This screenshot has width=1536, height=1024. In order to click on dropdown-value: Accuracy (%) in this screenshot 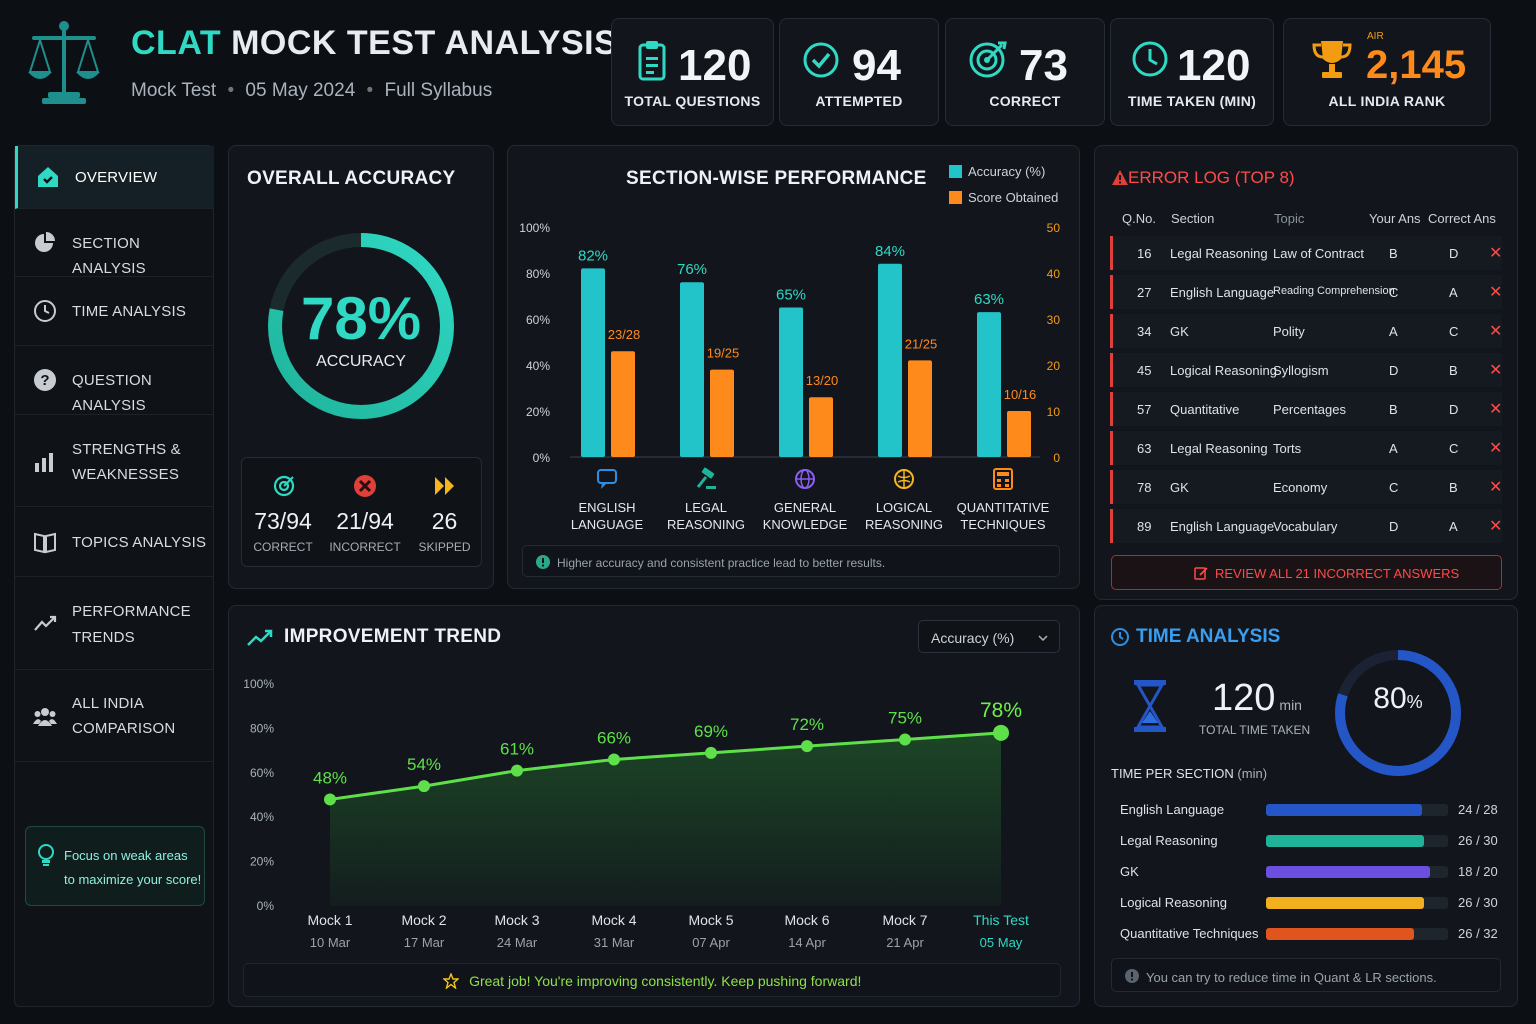, I will do `click(973, 638)`.